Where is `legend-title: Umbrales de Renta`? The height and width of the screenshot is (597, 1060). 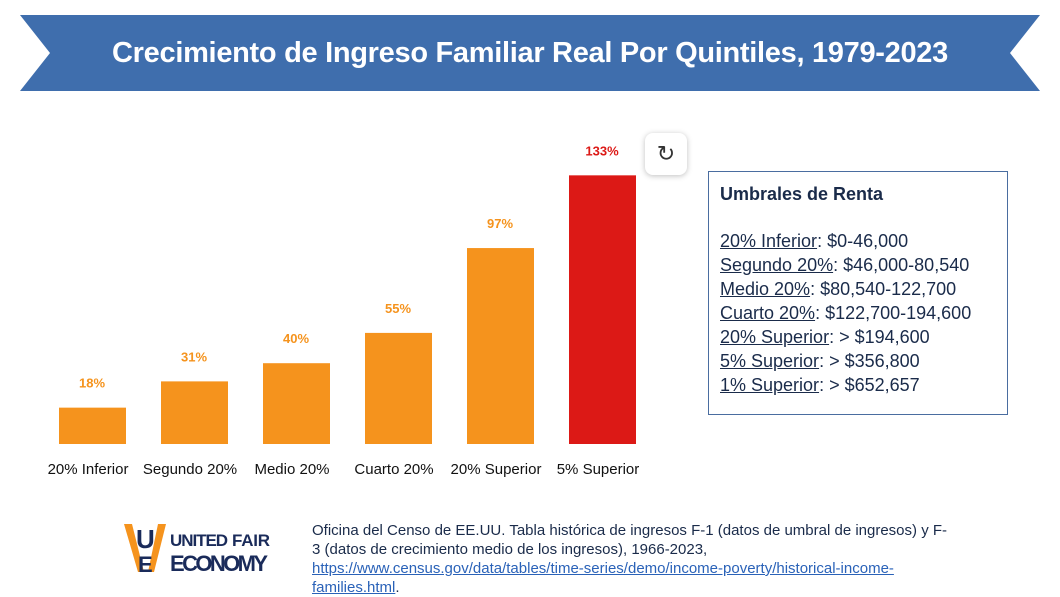 legend-title: Umbrales de Renta is located at coordinates (802, 194).